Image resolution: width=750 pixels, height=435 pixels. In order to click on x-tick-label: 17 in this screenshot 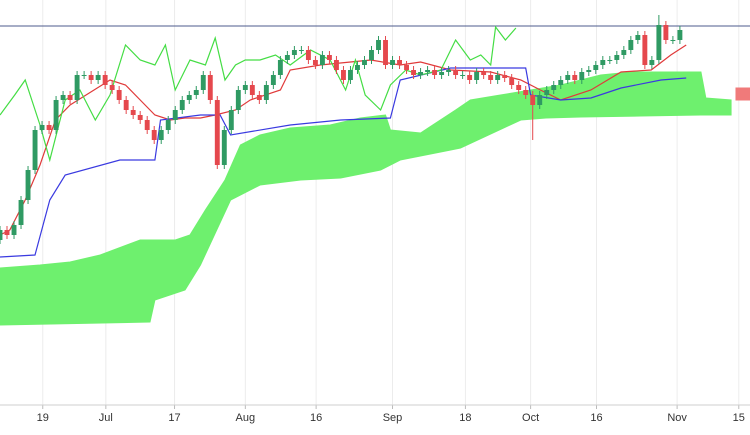, I will do `click(174, 418)`.